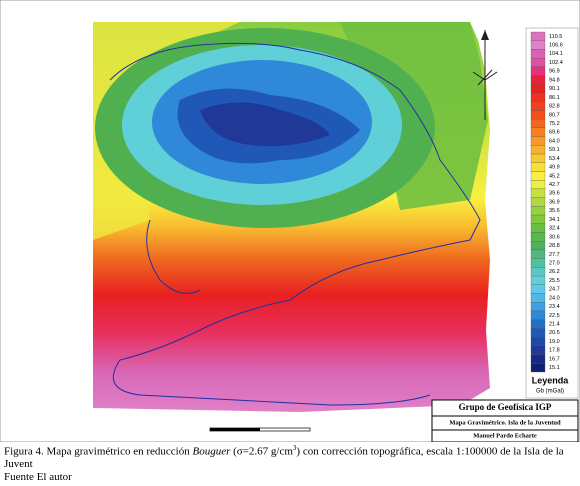 The height and width of the screenshot is (486, 580). What do you see at coordinates (260, 429) in the screenshot?
I see `scale-bar` at bounding box center [260, 429].